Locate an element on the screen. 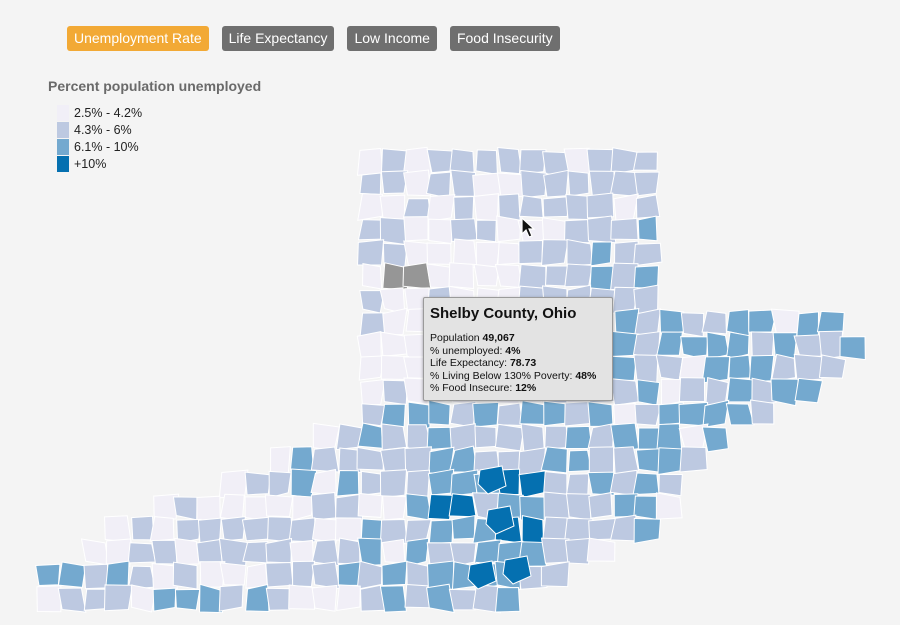 This screenshot has height=625, width=900. tab-unemployment-rate: Unemployment Rate is located at coordinates (138, 38).